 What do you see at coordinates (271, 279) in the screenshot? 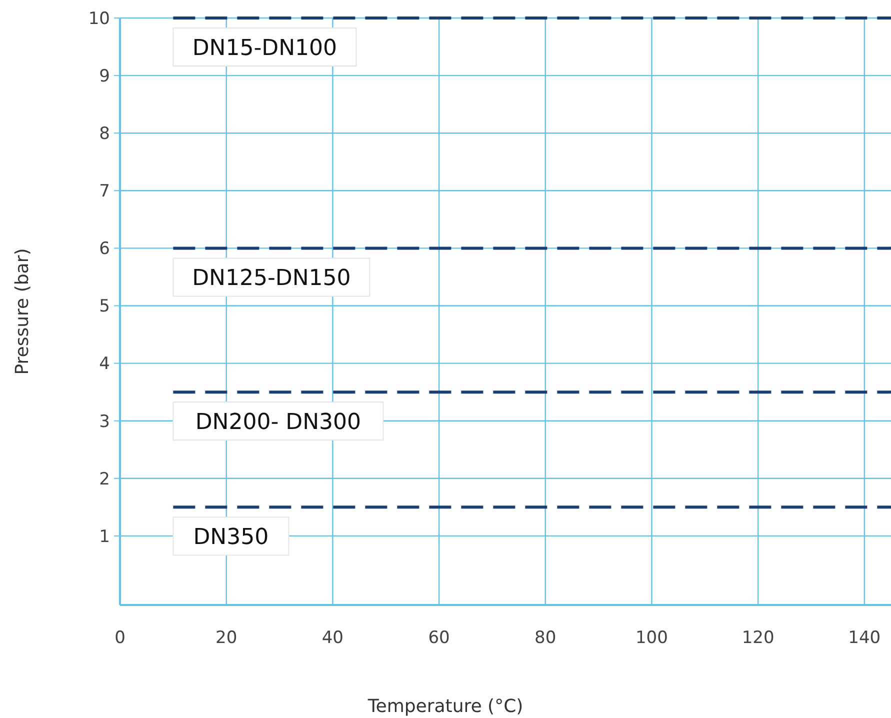
I see `series-label: DN125-DN150` at bounding box center [271, 279].